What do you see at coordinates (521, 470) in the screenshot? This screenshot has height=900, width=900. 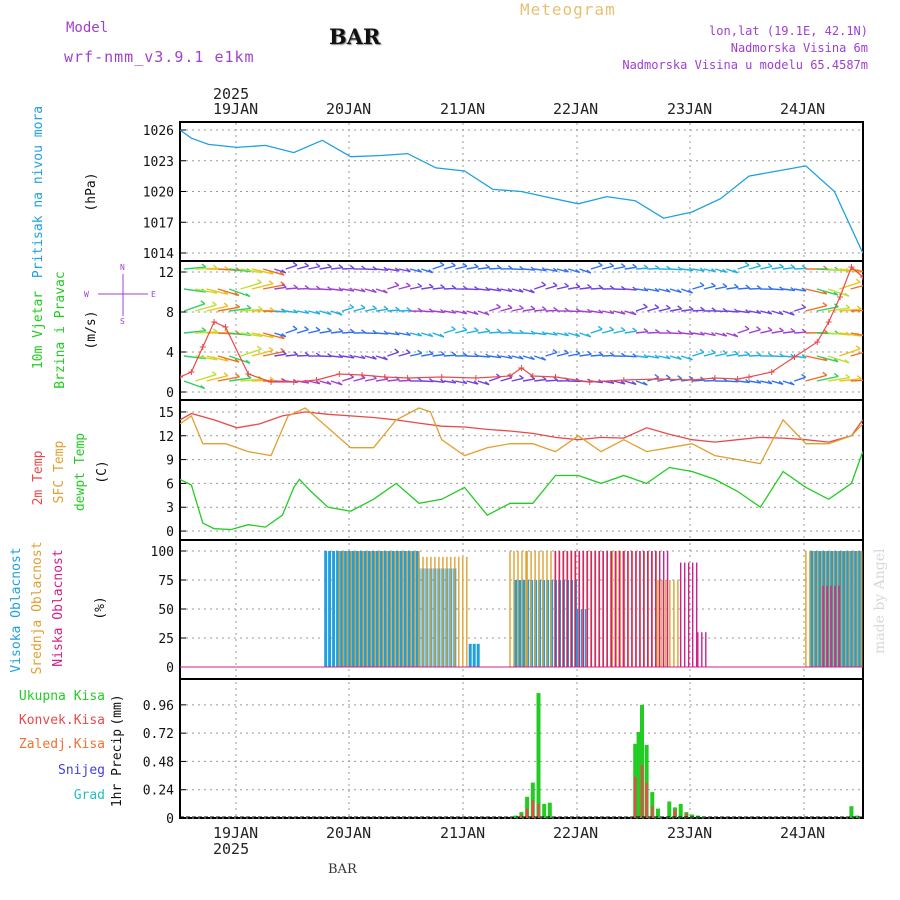 I see `temperature-panel-frame` at bounding box center [521, 470].